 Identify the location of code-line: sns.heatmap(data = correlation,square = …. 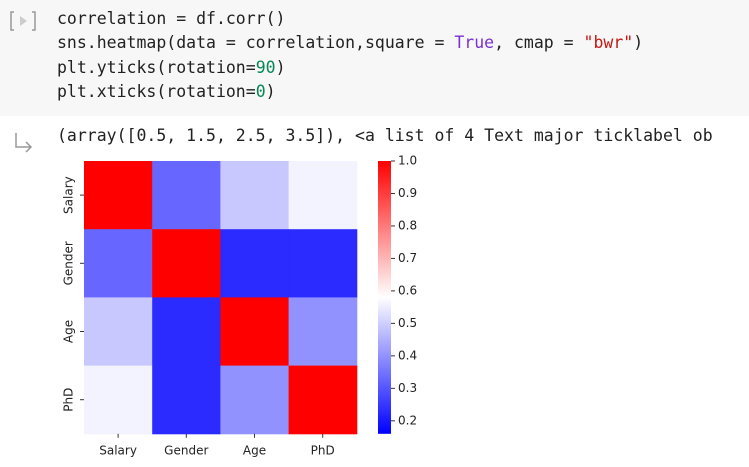
(350, 43).